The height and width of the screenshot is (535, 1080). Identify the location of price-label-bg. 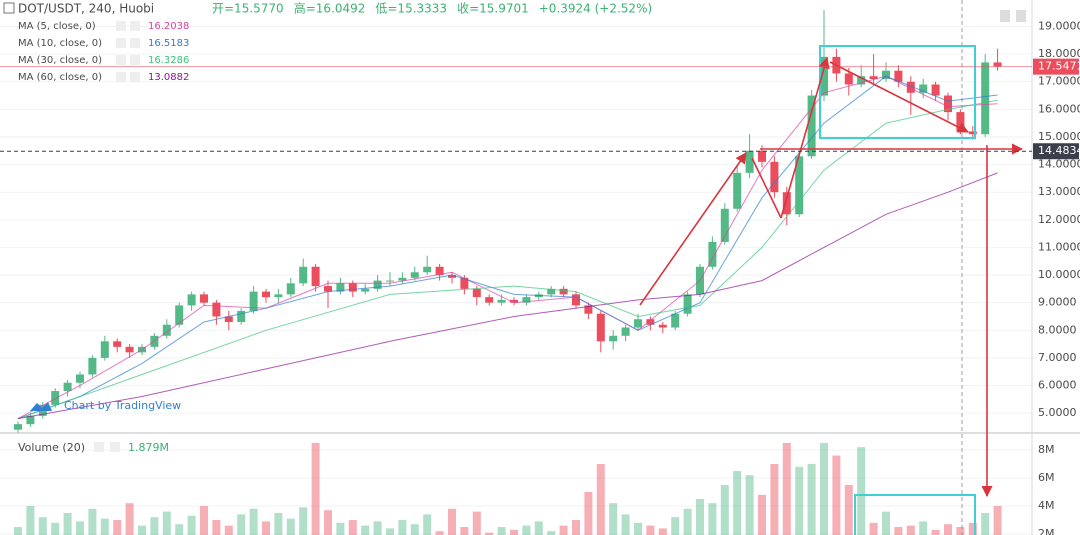
(1056, 151).